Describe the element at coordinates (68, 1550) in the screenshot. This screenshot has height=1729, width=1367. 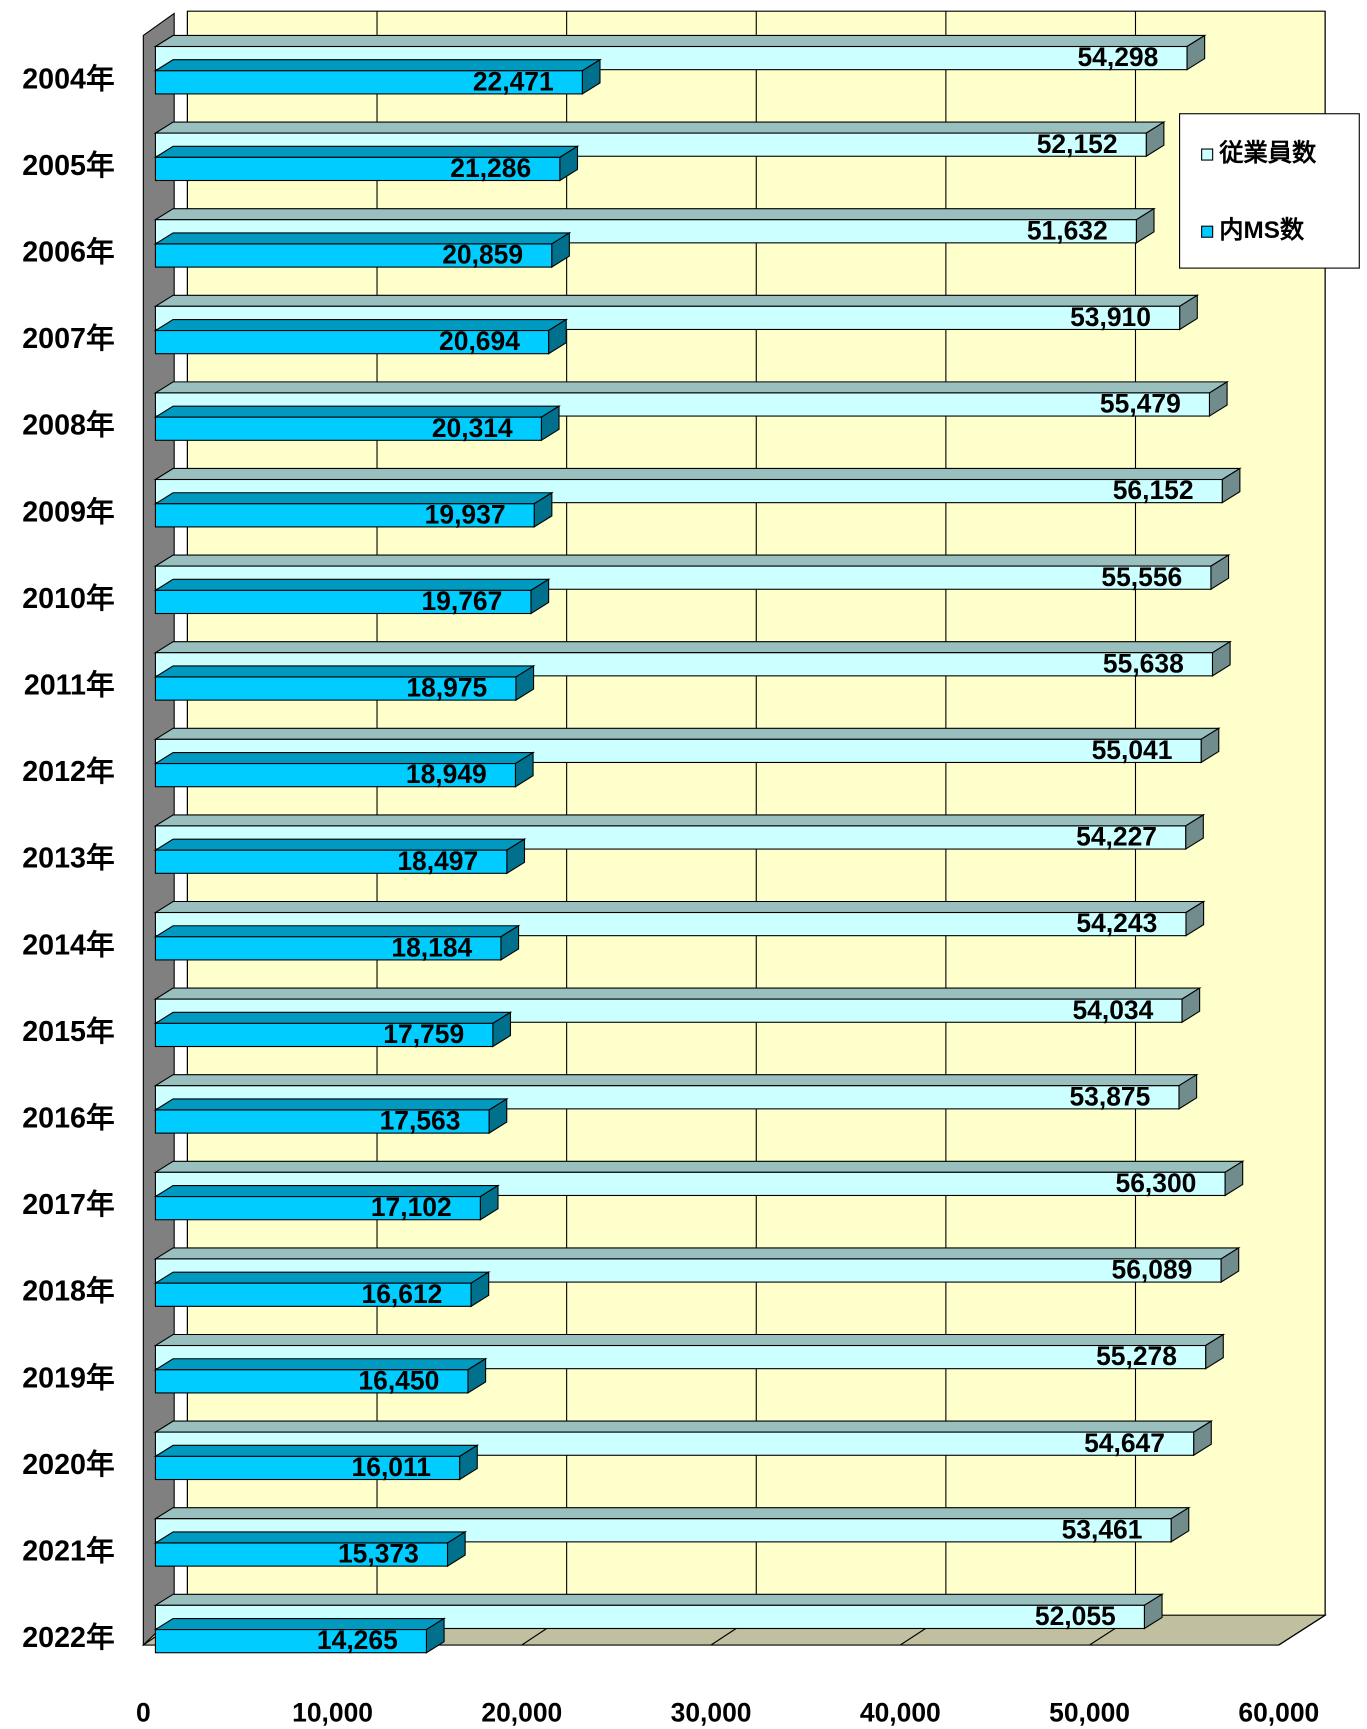
I see `y-tick-label: 2021年` at that location.